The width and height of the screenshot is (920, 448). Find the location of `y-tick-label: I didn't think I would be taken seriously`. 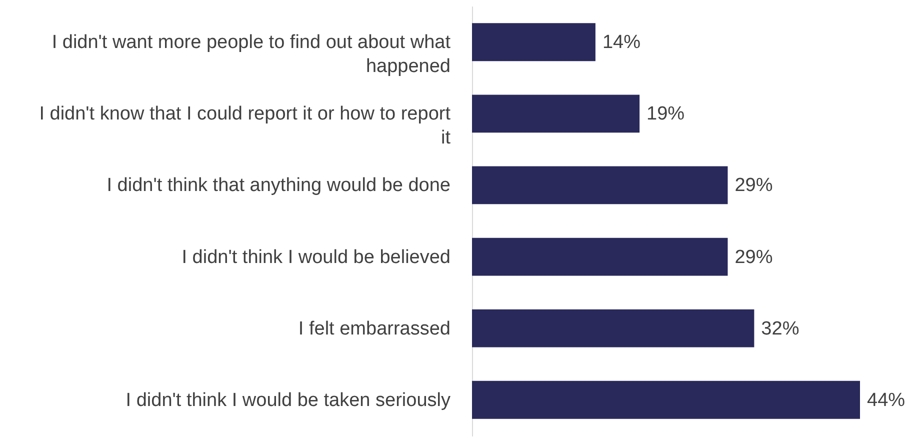

y-tick-label: I didn't think I would be taken seriously is located at coordinates (288, 400).